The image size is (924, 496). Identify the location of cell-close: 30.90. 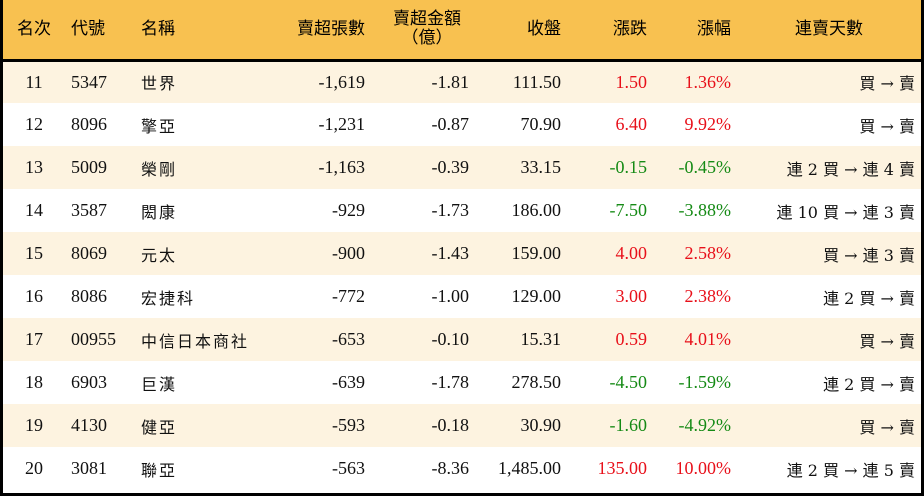
(541, 425).